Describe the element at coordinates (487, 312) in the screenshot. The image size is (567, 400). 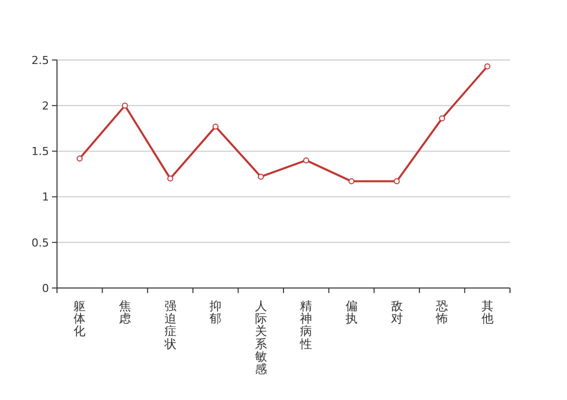
I see `x-tick-label: 其他` at that location.